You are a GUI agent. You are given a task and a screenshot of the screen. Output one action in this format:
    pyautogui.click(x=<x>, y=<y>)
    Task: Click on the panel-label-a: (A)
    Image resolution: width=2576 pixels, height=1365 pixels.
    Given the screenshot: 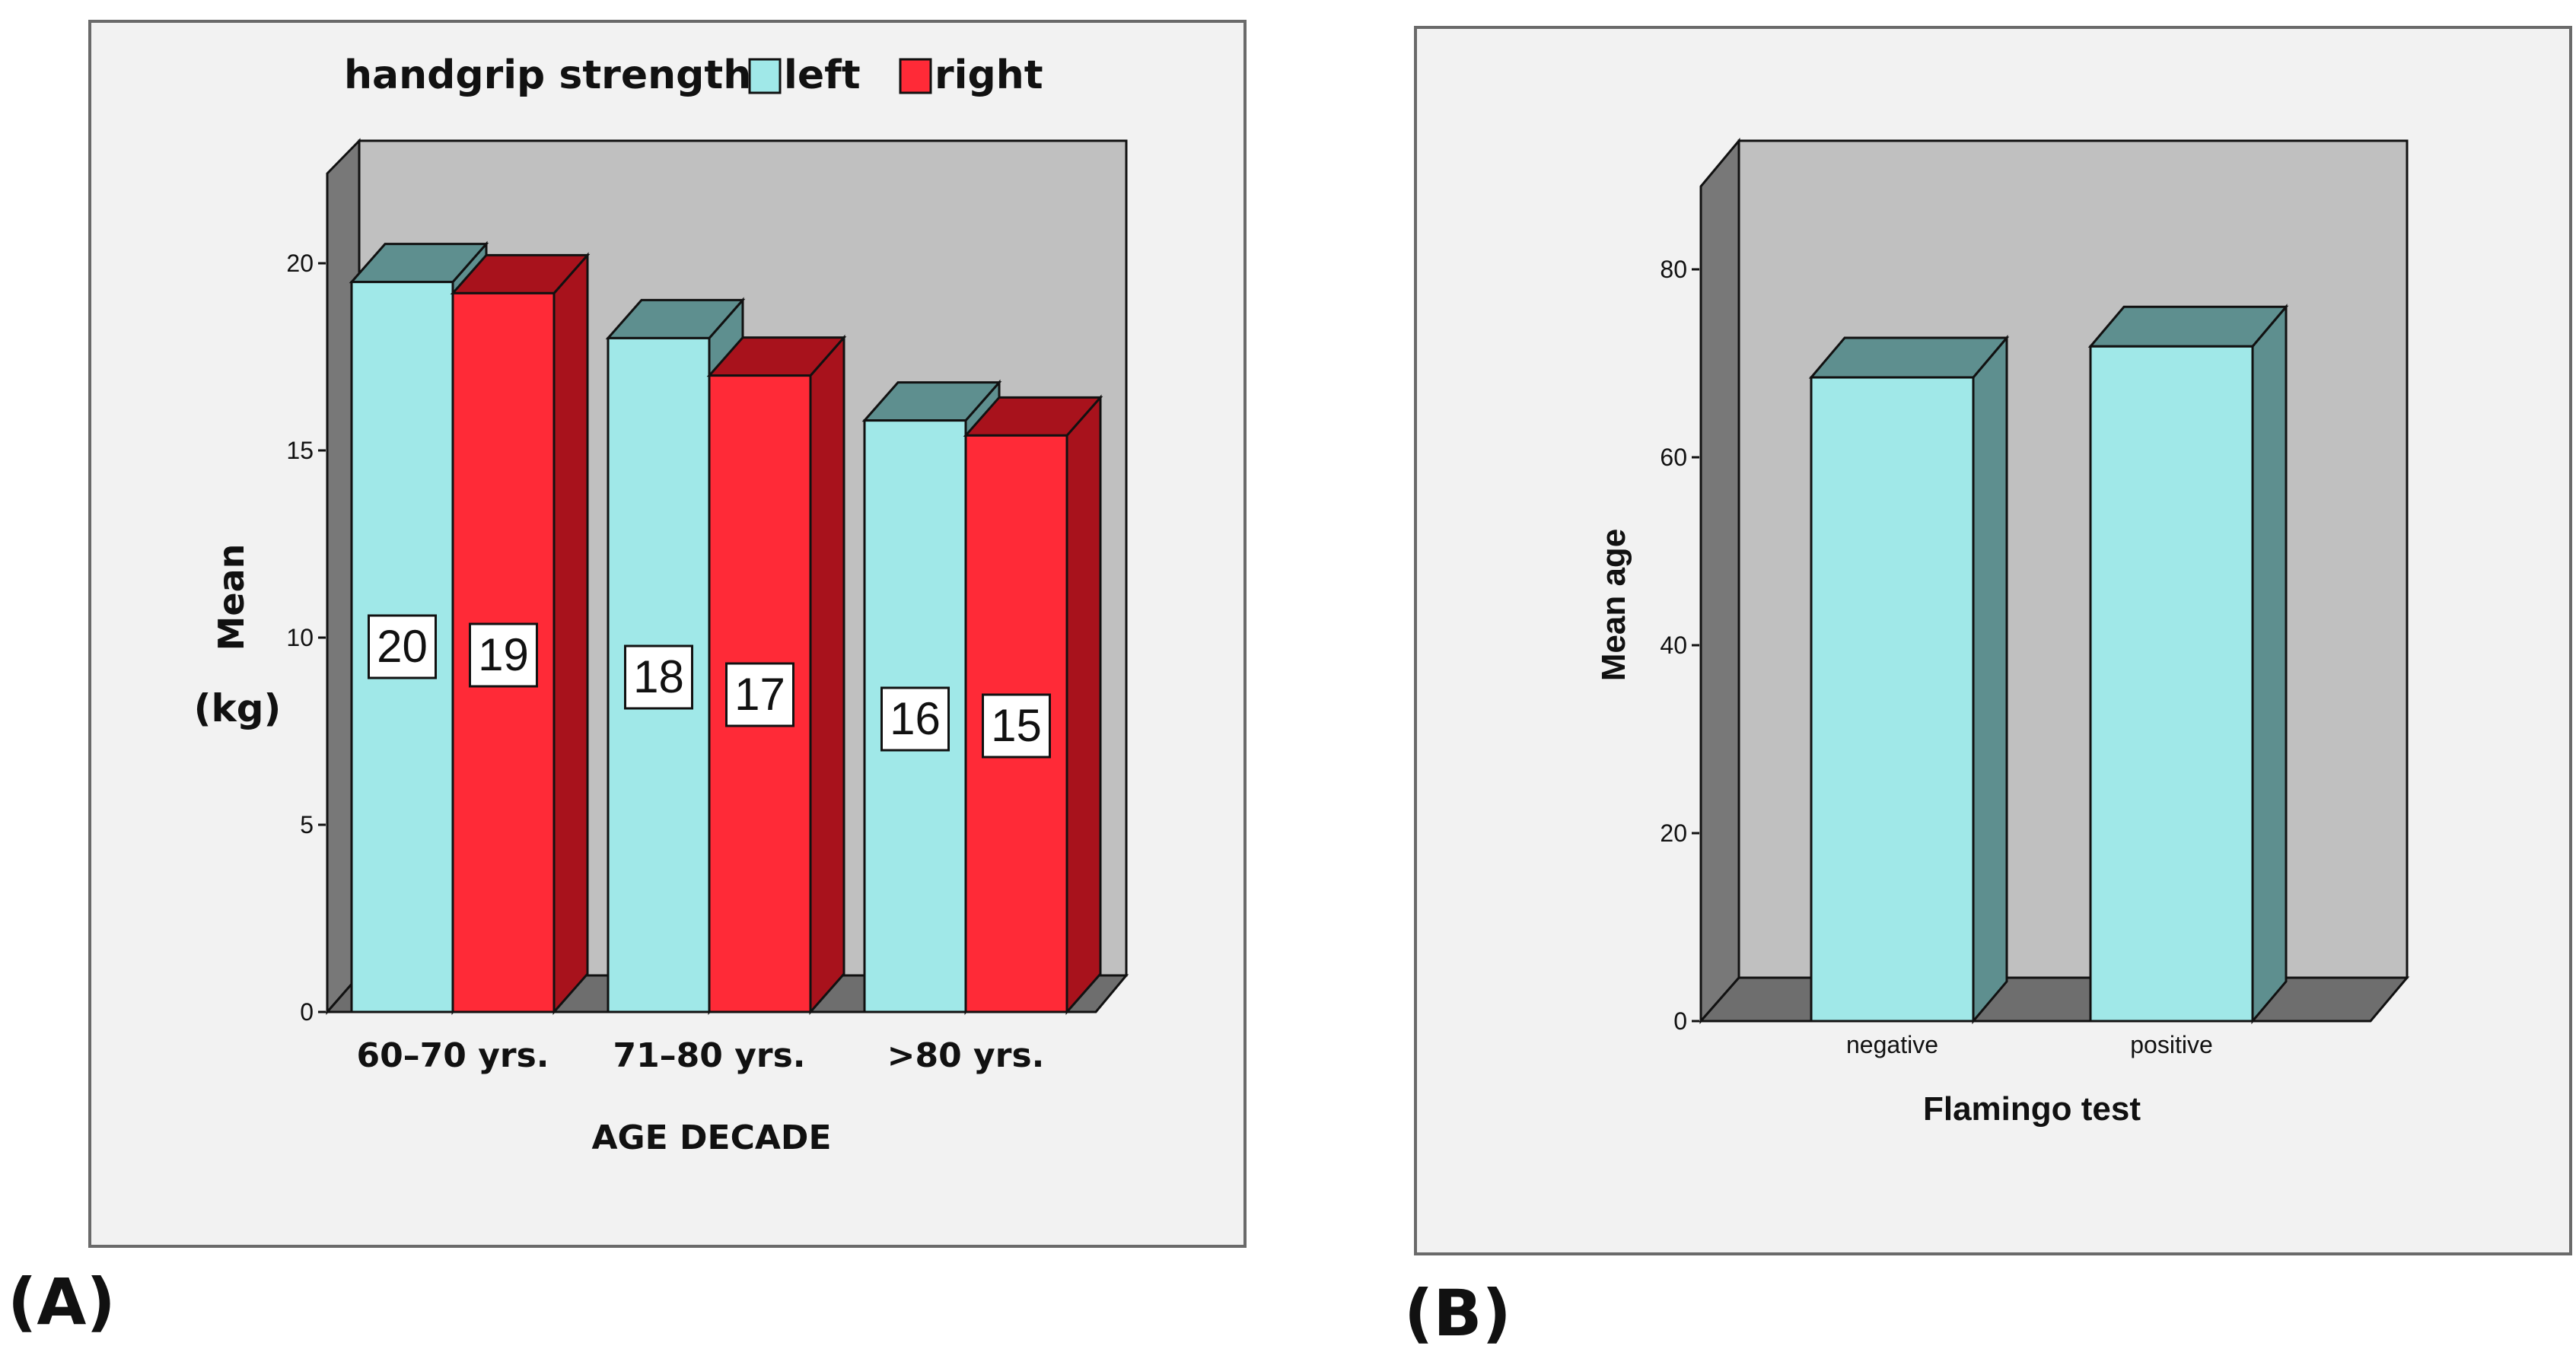 What is the action you would take?
    pyautogui.click(x=62, y=1302)
    